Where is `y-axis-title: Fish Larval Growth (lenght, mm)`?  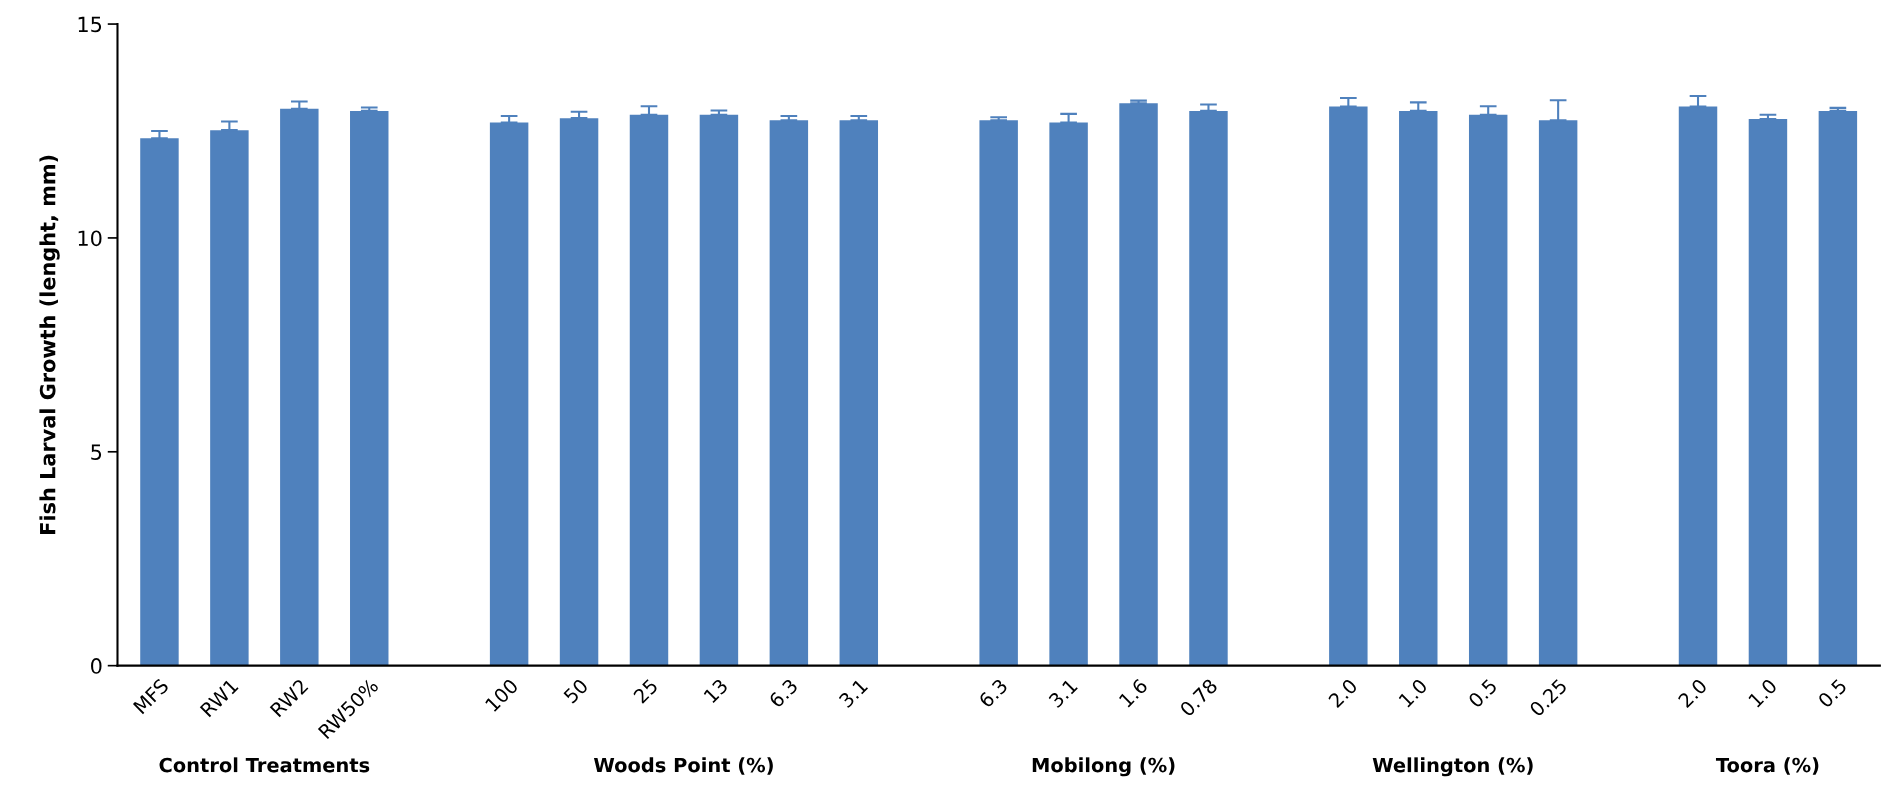 y-axis-title: Fish Larval Growth (lenght, mm) is located at coordinates (49, 344).